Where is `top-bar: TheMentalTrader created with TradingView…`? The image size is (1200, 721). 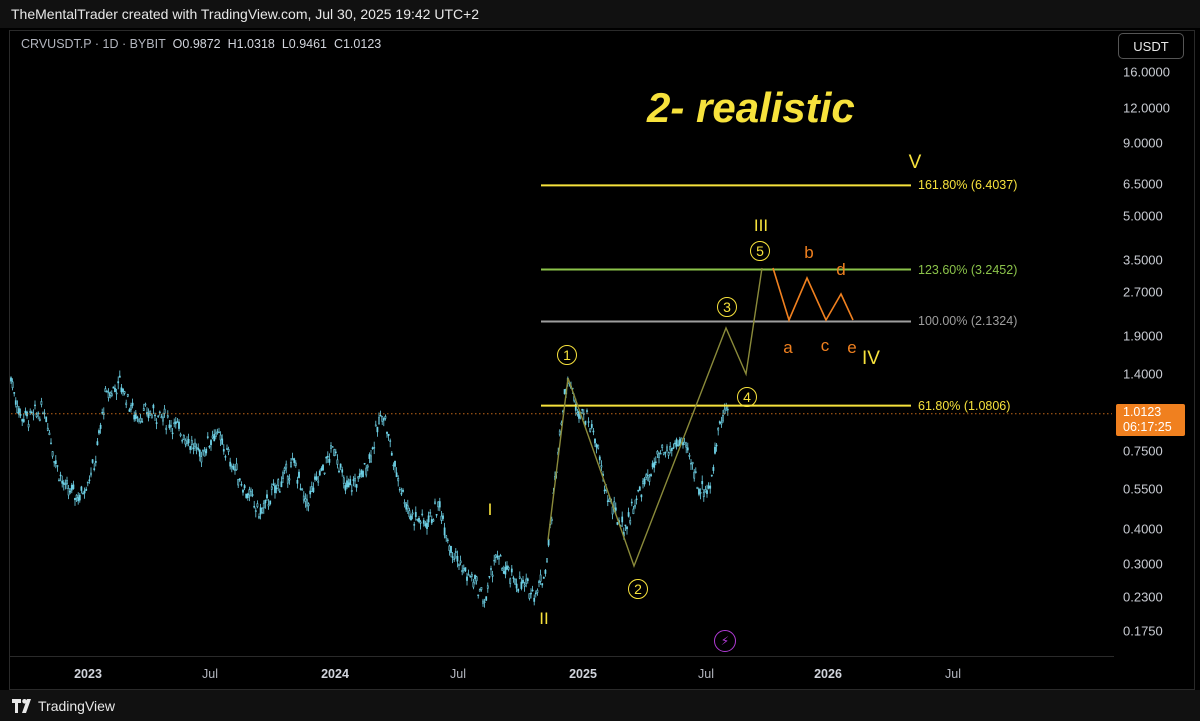 top-bar: TheMentalTrader created with TradingView… is located at coordinates (600, 14).